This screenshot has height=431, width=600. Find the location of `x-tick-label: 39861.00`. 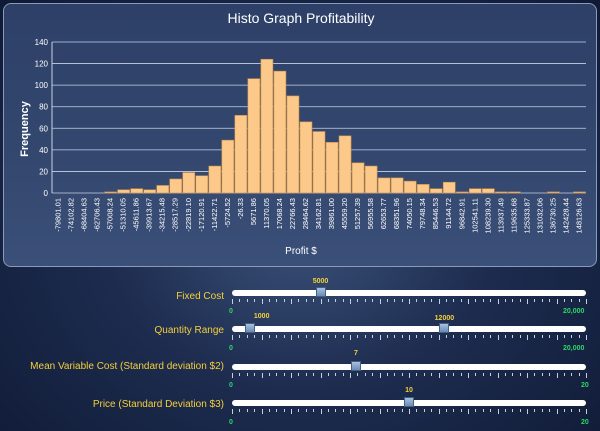

x-tick-label: 39861.00 is located at coordinates (331, 213).